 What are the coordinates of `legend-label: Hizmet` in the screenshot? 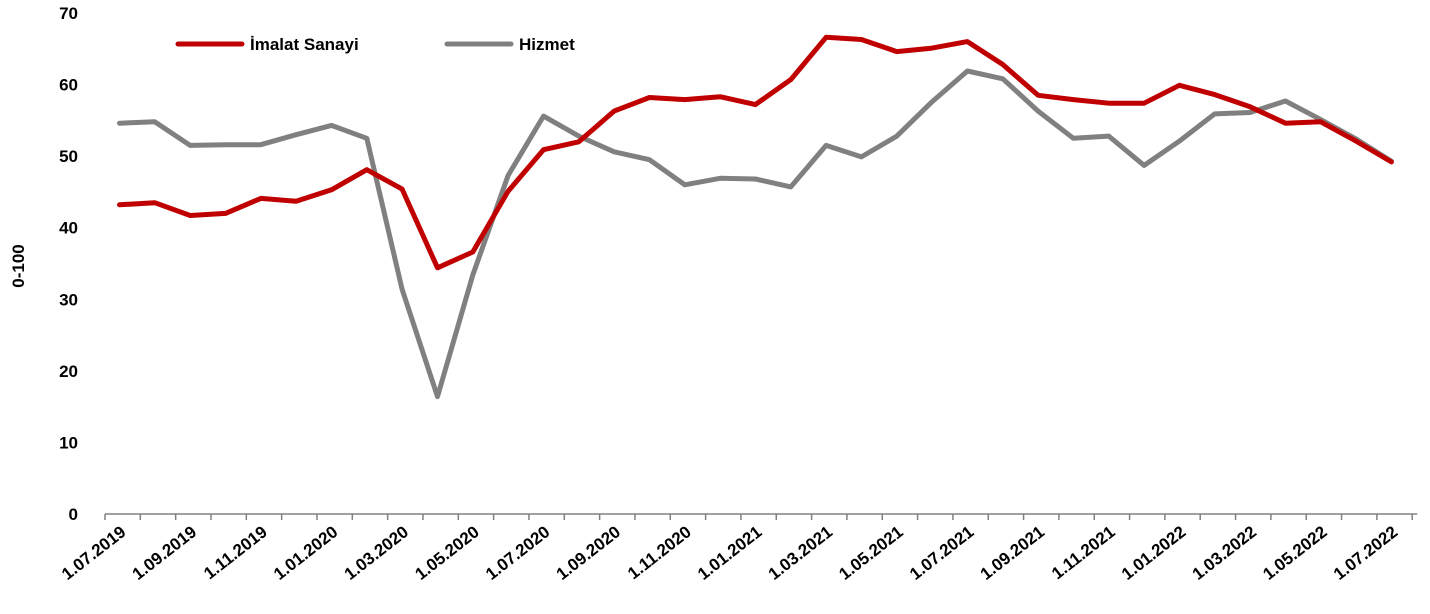 It's located at (547, 44).